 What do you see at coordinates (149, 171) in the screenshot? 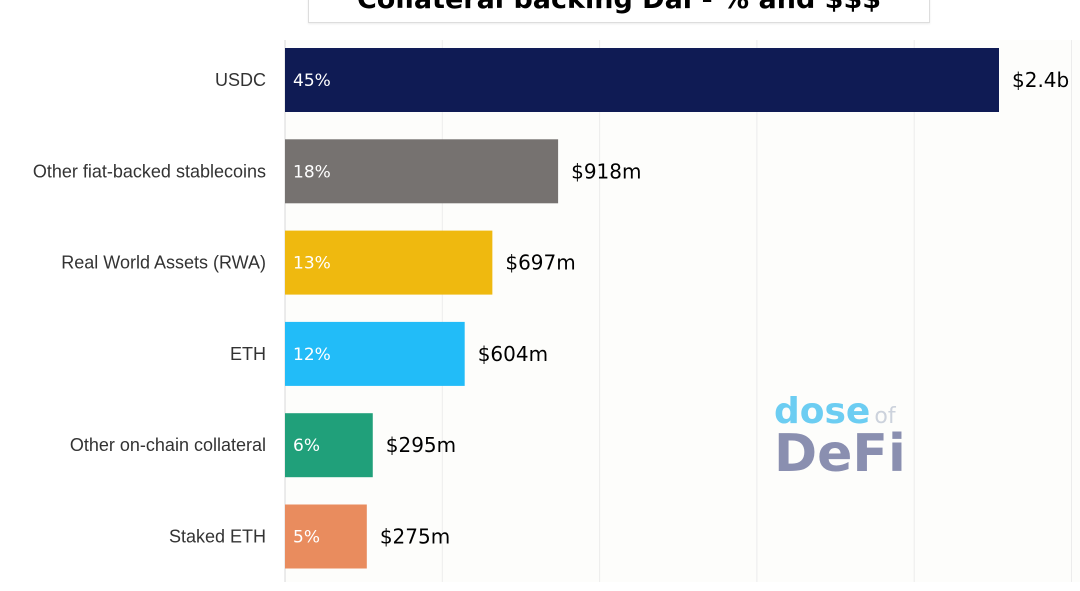
I see `category-label: Other fiat-backed stablecoins` at bounding box center [149, 171].